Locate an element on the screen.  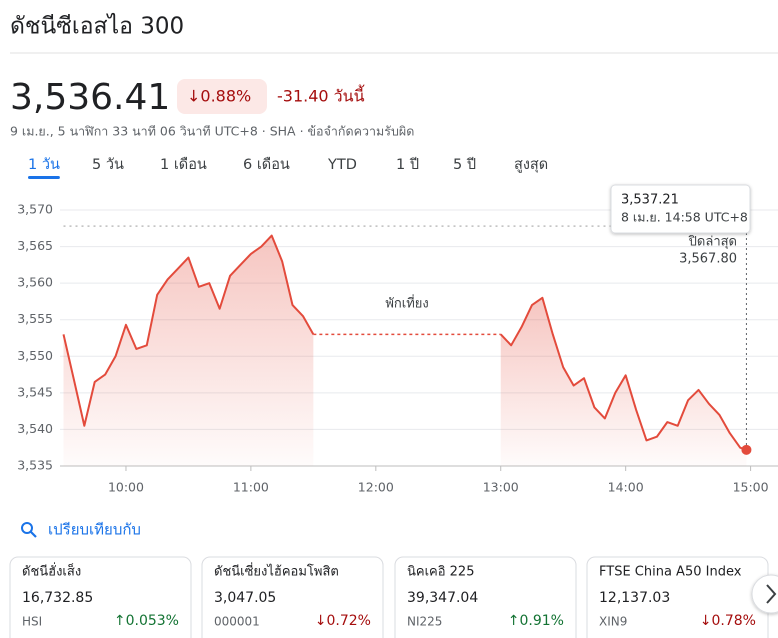
x-tick-label: 10:00 is located at coordinates (126, 487).